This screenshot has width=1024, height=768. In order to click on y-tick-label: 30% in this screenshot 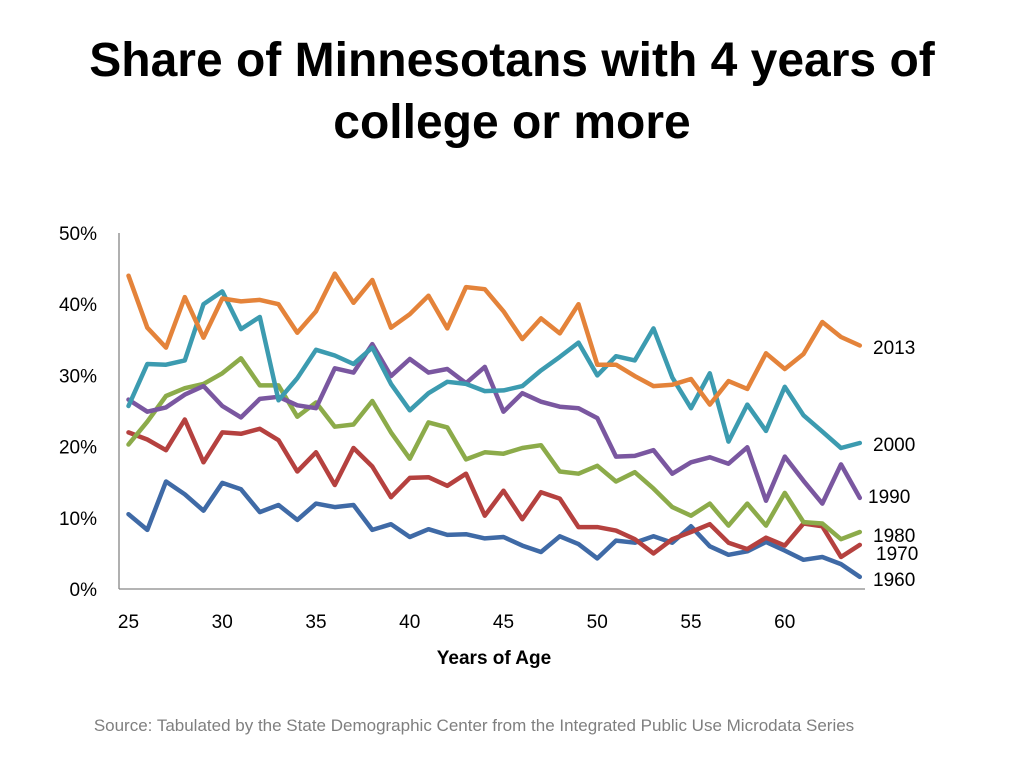, I will do `click(78, 376)`.